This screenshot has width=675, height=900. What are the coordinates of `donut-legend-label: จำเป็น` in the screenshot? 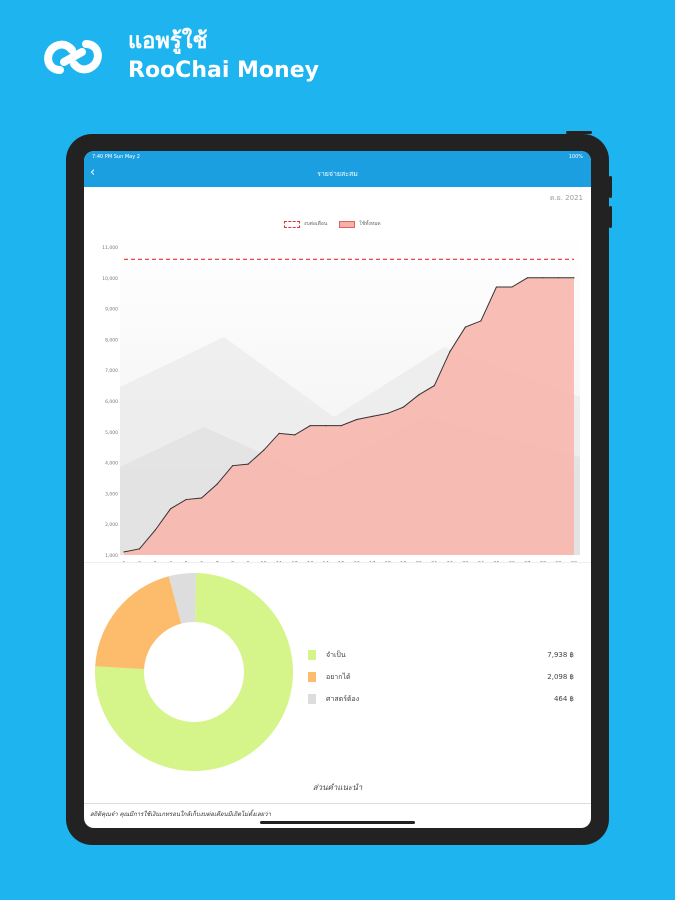 It's located at (336, 654).